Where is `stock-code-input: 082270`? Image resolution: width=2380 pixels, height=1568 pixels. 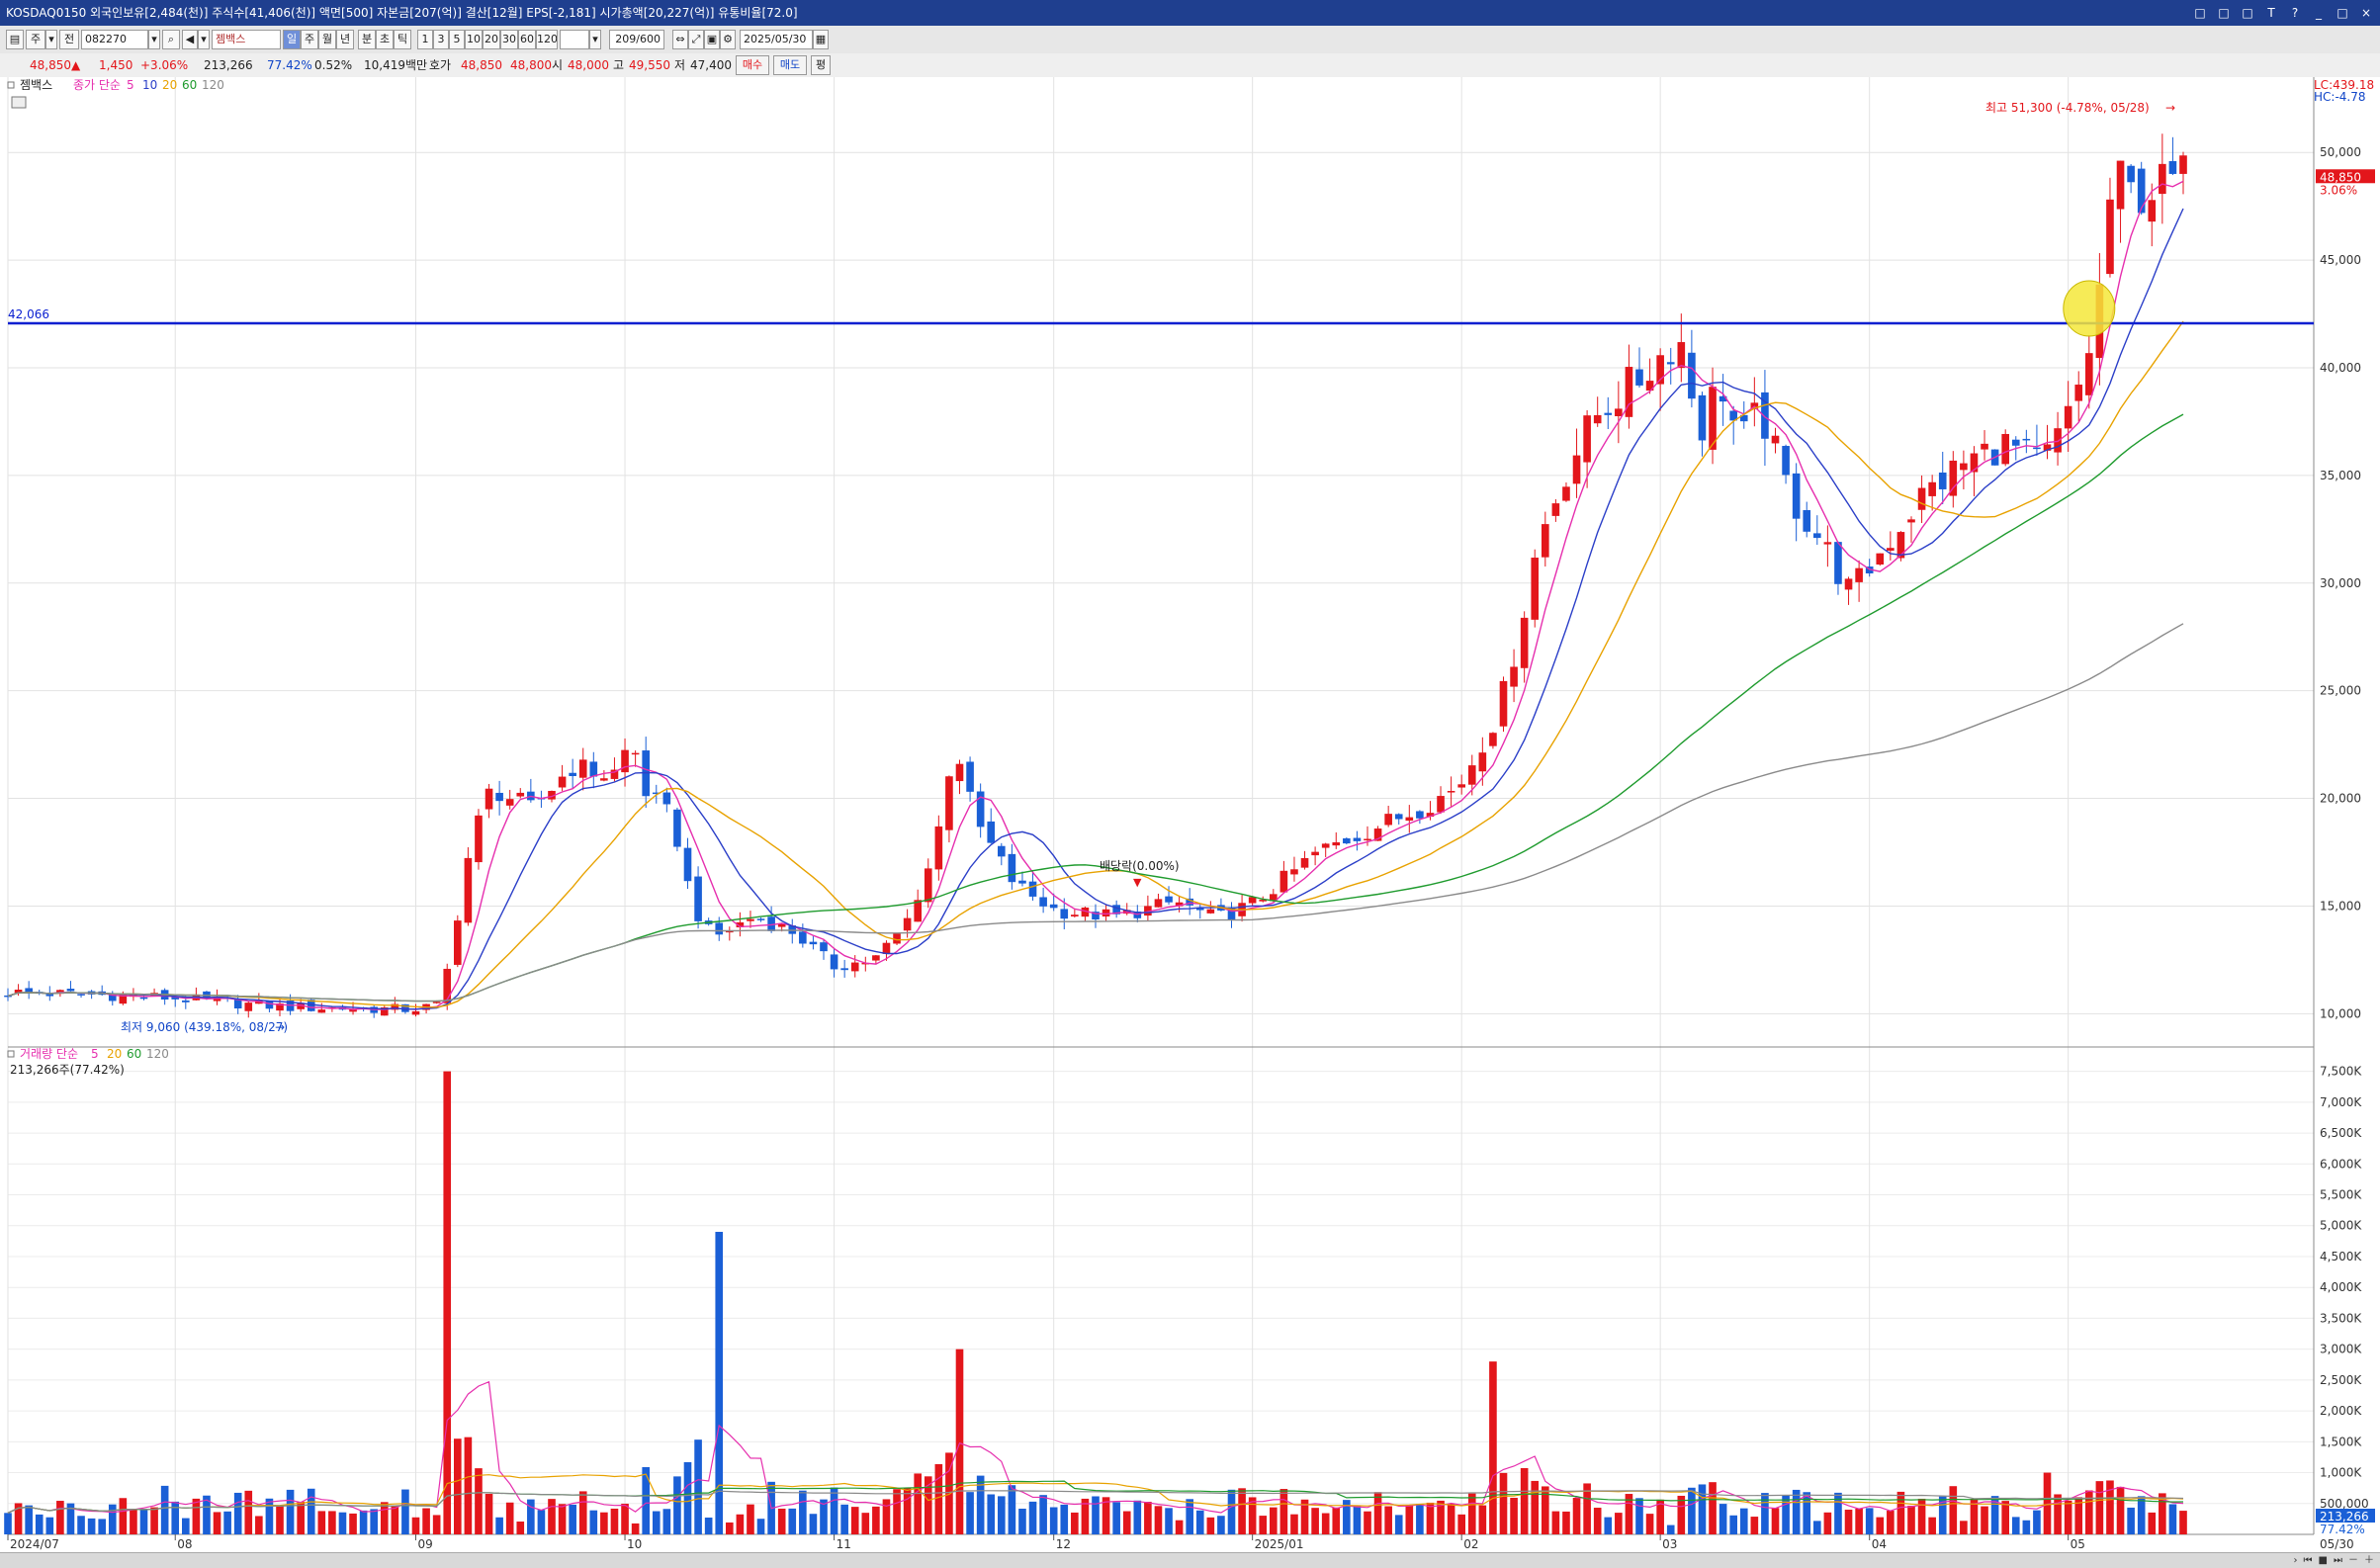
stock-code-input: 082270 is located at coordinates (114, 40).